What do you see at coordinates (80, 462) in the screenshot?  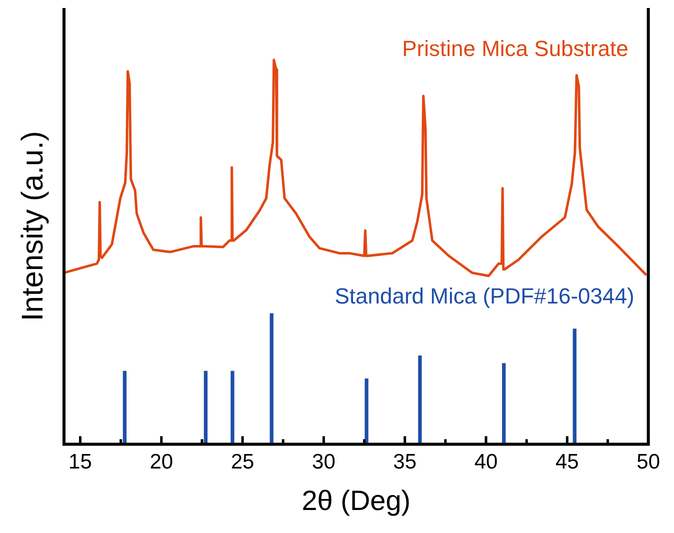 I see `x-tick-label: 15` at bounding box center [80, 462].